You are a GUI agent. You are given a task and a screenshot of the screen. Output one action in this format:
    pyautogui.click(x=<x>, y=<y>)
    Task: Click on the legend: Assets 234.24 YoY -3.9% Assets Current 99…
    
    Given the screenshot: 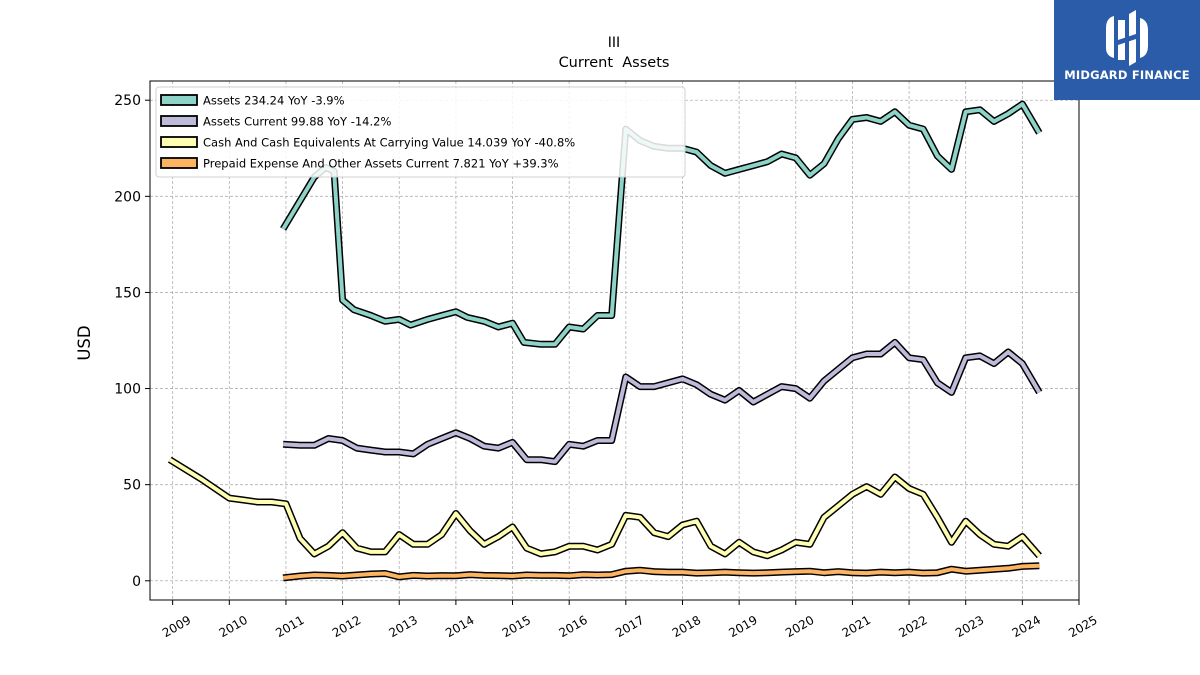 What is the action you would take?
    pyautogui.click(x=420, y=132)
    